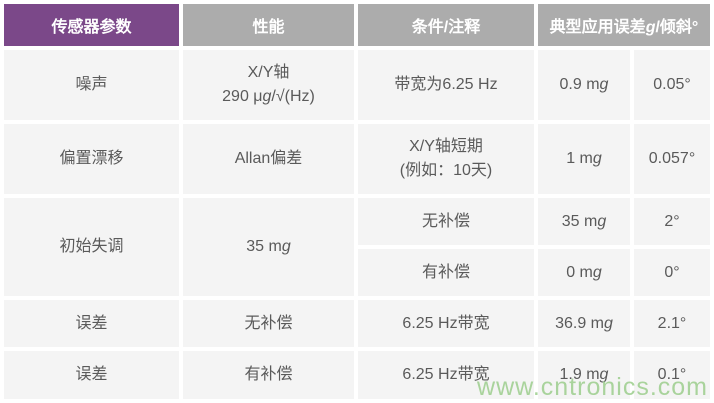 The height and width of the screenshot is (403, 714). Describe the element at coordinates (672, 375) in the screenshot. I see `cell-error-tilt: 0.1°` at that location.